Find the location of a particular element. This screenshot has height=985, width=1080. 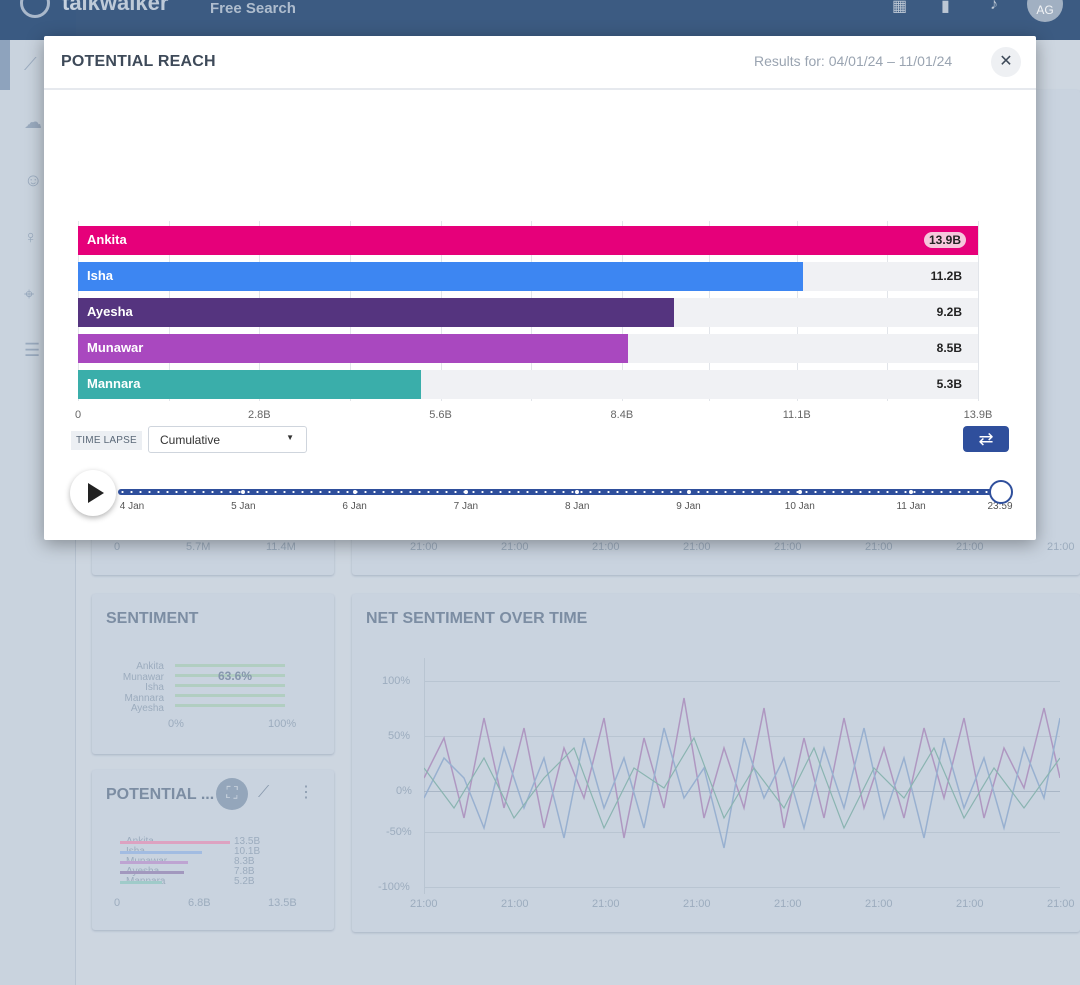

grid-neg50 is located at coordinates (742, 832).